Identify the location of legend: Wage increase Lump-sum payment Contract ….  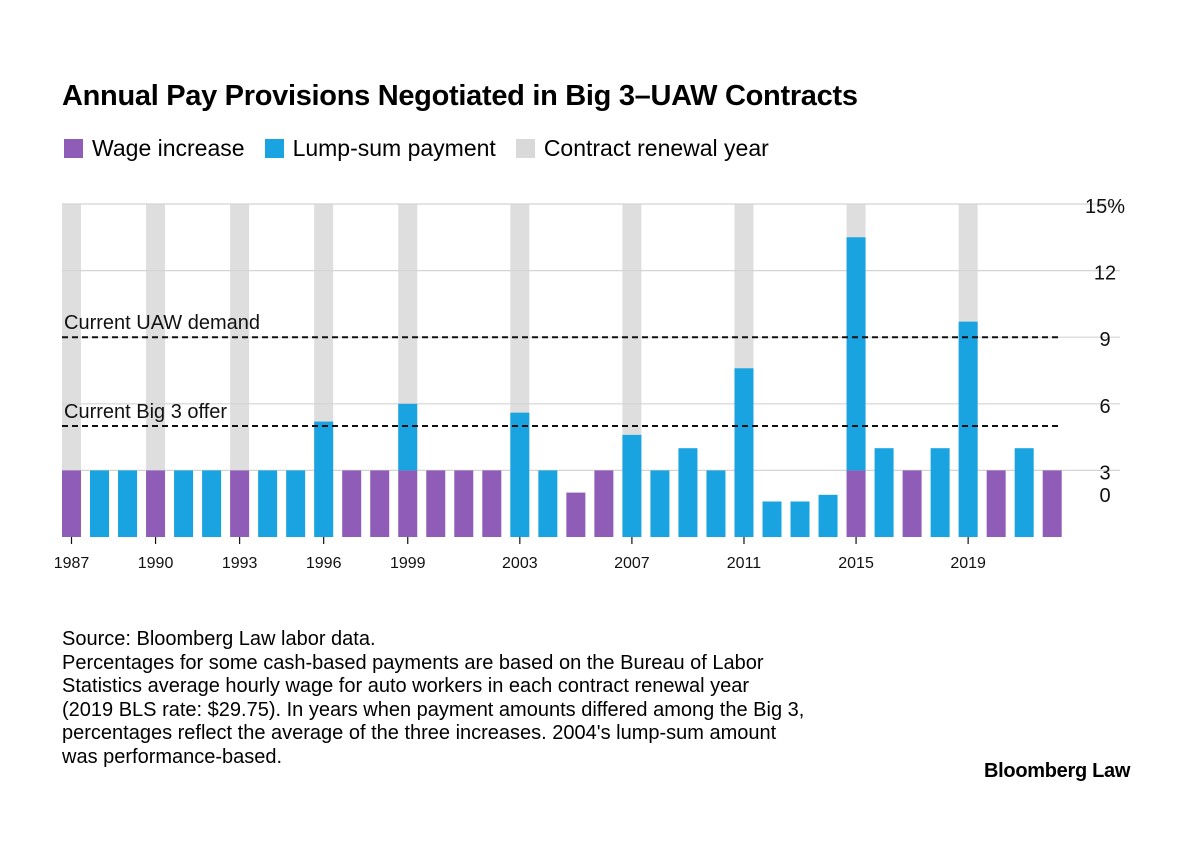
(426, 148).